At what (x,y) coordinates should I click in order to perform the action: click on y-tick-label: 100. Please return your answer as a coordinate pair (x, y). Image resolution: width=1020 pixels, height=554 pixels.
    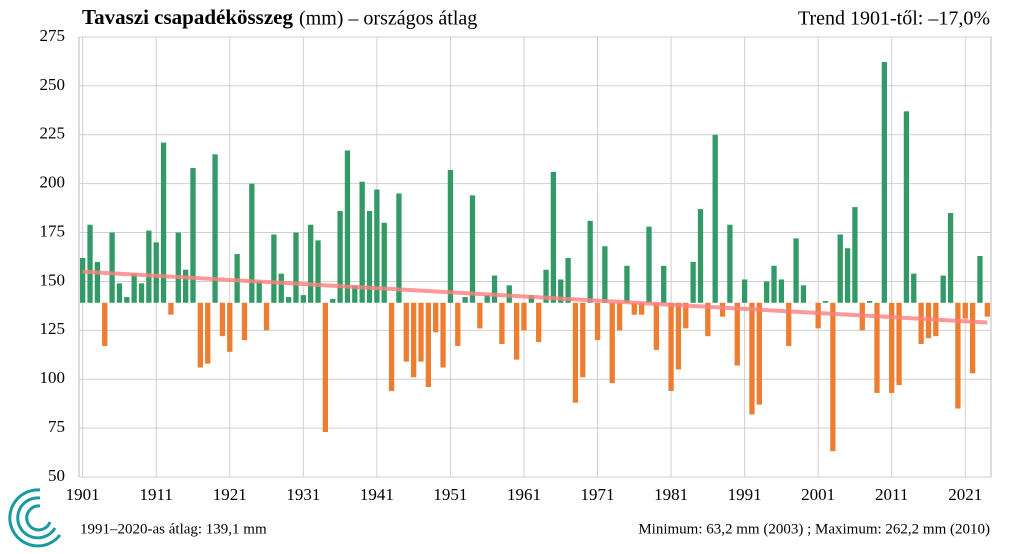
    Looking at the image, I should click on (53, 377).